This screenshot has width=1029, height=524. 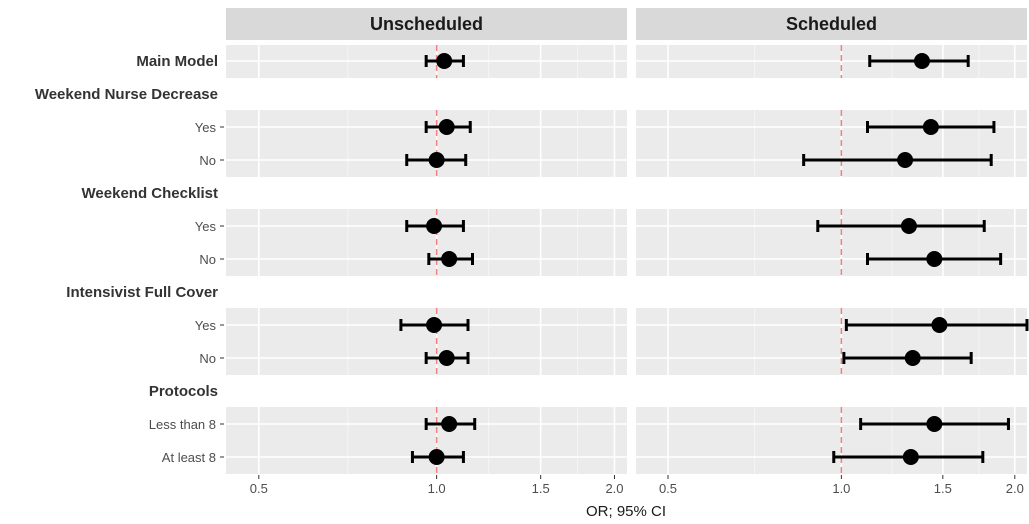 I want to click on x-tick-label-0-3: 2.0, so click(x=614, y=488).